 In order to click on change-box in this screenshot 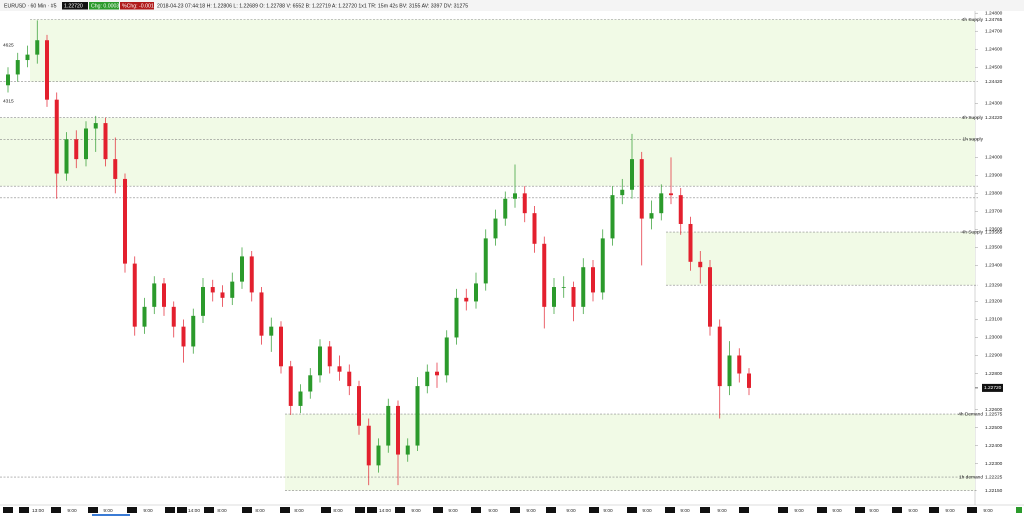, I will do `click(104, 6)`.